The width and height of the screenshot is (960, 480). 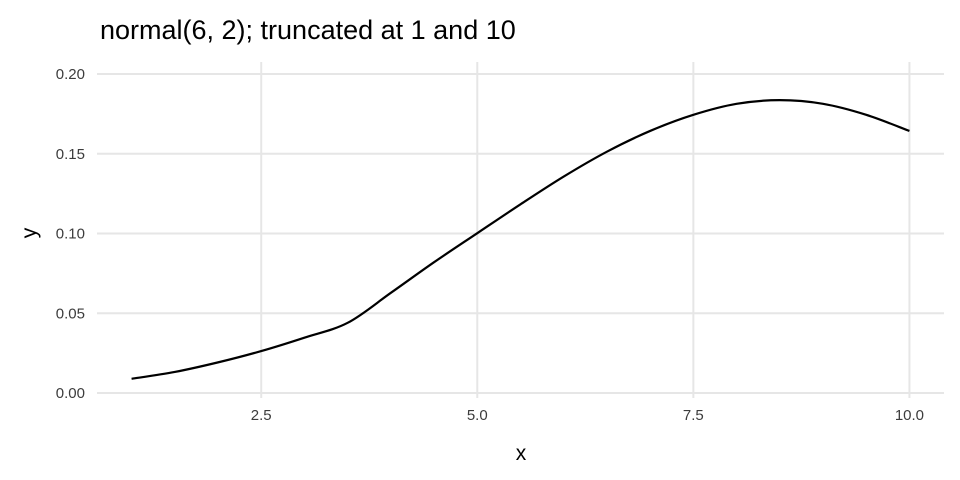 What do you see at coordinates (587, 415) in the screenshot?
I see `x-axis-ticks: 2.5 5.0 7.5 10.0` at bounding box center [587, 415].